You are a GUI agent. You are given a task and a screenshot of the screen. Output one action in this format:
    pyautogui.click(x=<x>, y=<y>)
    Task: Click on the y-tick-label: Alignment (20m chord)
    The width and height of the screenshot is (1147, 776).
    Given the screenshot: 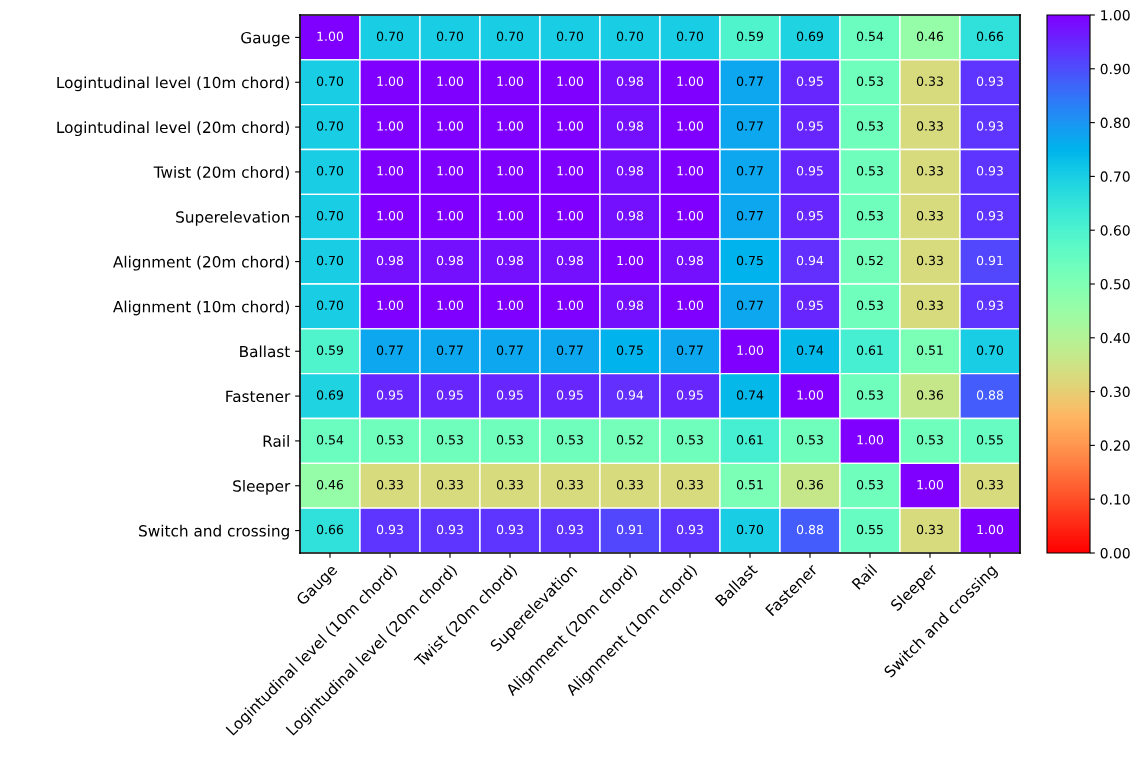 What is the action you would take?
    pyautogui.click(x=201, y=263)
    